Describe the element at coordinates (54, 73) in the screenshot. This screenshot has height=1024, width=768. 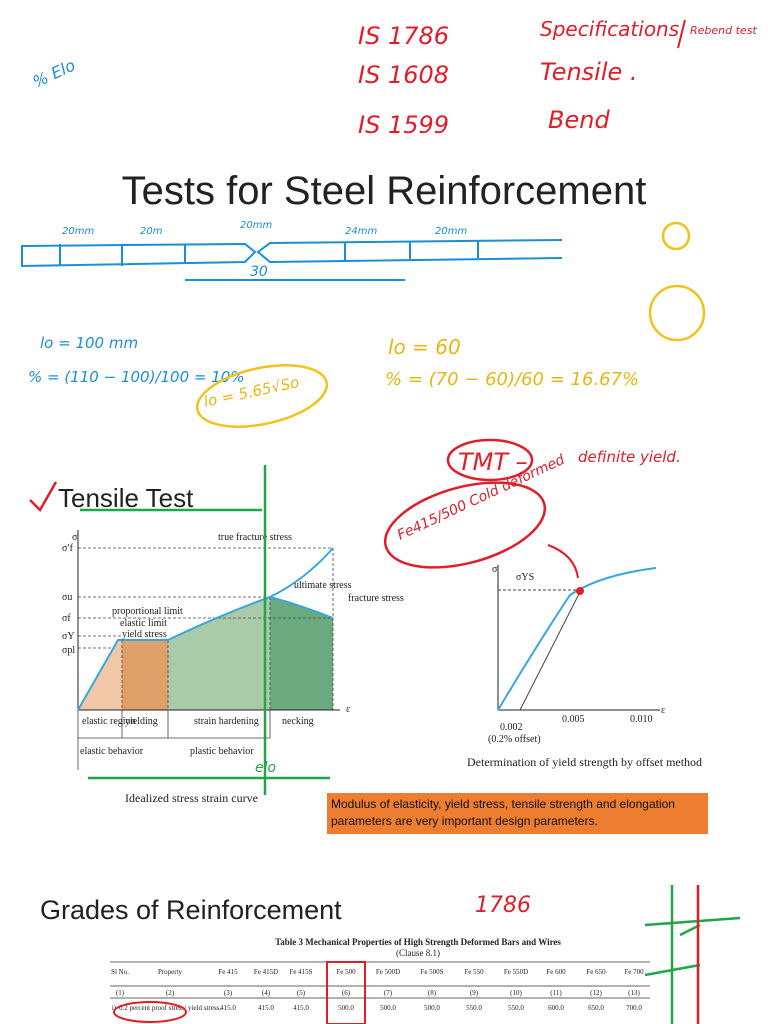
I see `note: % Elo` at that location.